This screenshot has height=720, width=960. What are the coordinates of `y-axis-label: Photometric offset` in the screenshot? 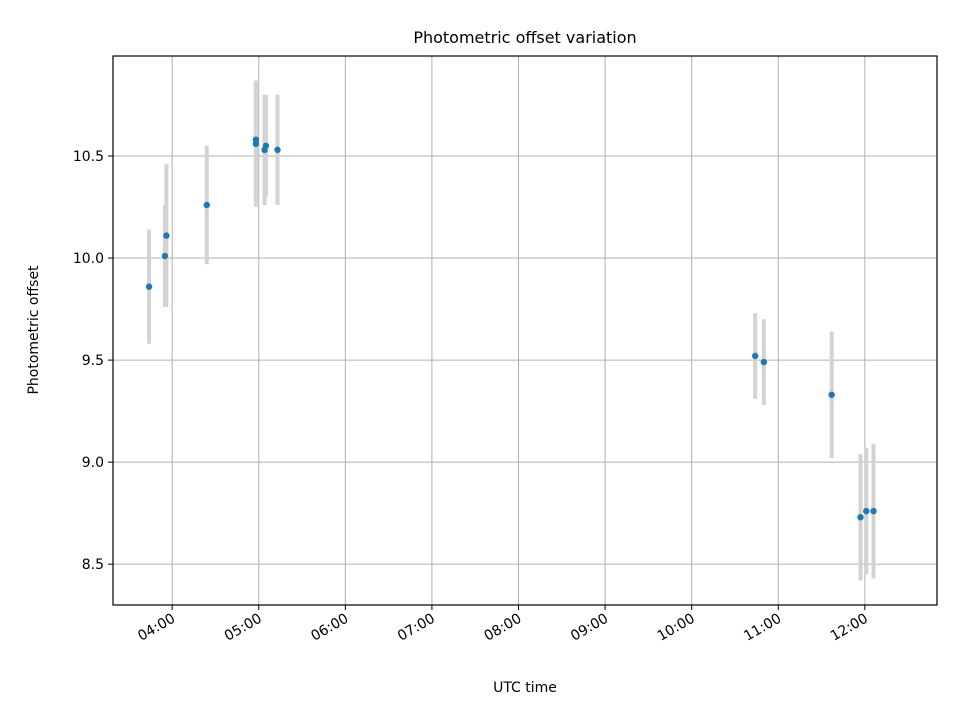 It's located at (34, 330).